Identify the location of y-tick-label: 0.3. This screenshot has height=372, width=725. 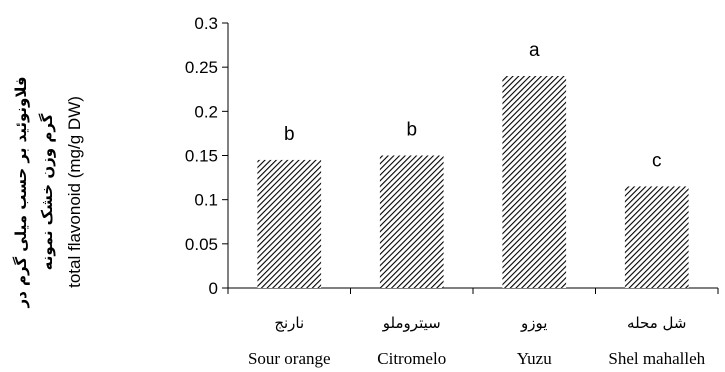
(206, 23).